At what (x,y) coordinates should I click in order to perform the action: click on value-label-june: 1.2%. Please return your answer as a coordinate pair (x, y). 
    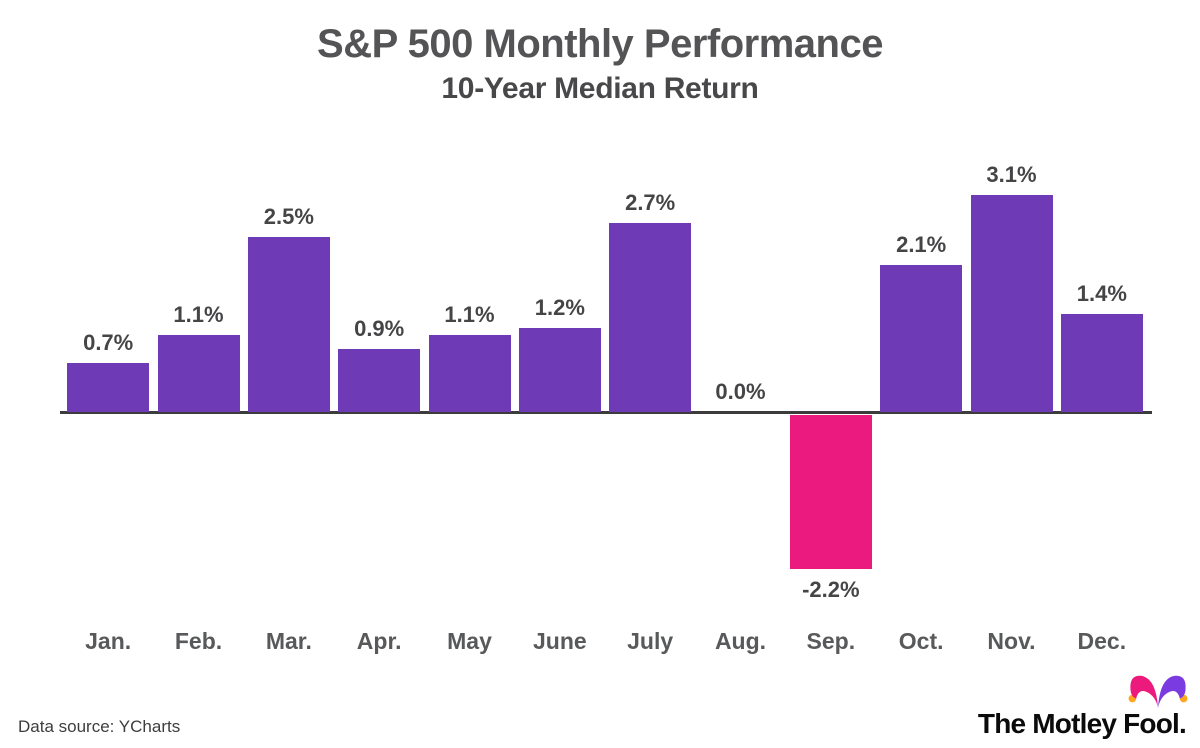
    Looking at the image, I should click on (559, 307).